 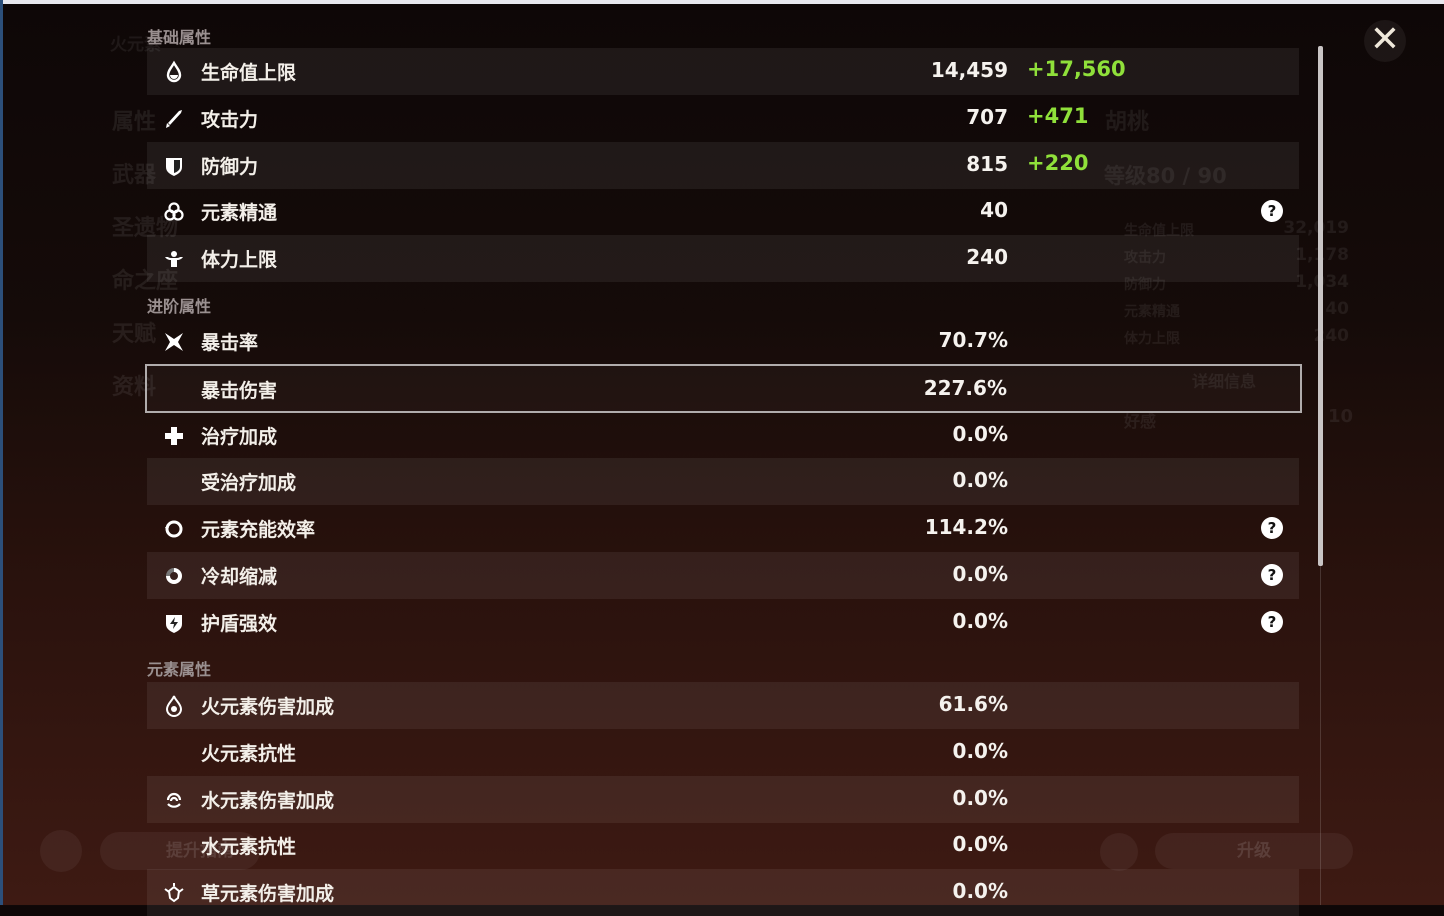 What do you see at coordinates (268, 894) in the screenshot?
I see `attribute-label: 草元素伤害加成` at bounding box center [268, 894].